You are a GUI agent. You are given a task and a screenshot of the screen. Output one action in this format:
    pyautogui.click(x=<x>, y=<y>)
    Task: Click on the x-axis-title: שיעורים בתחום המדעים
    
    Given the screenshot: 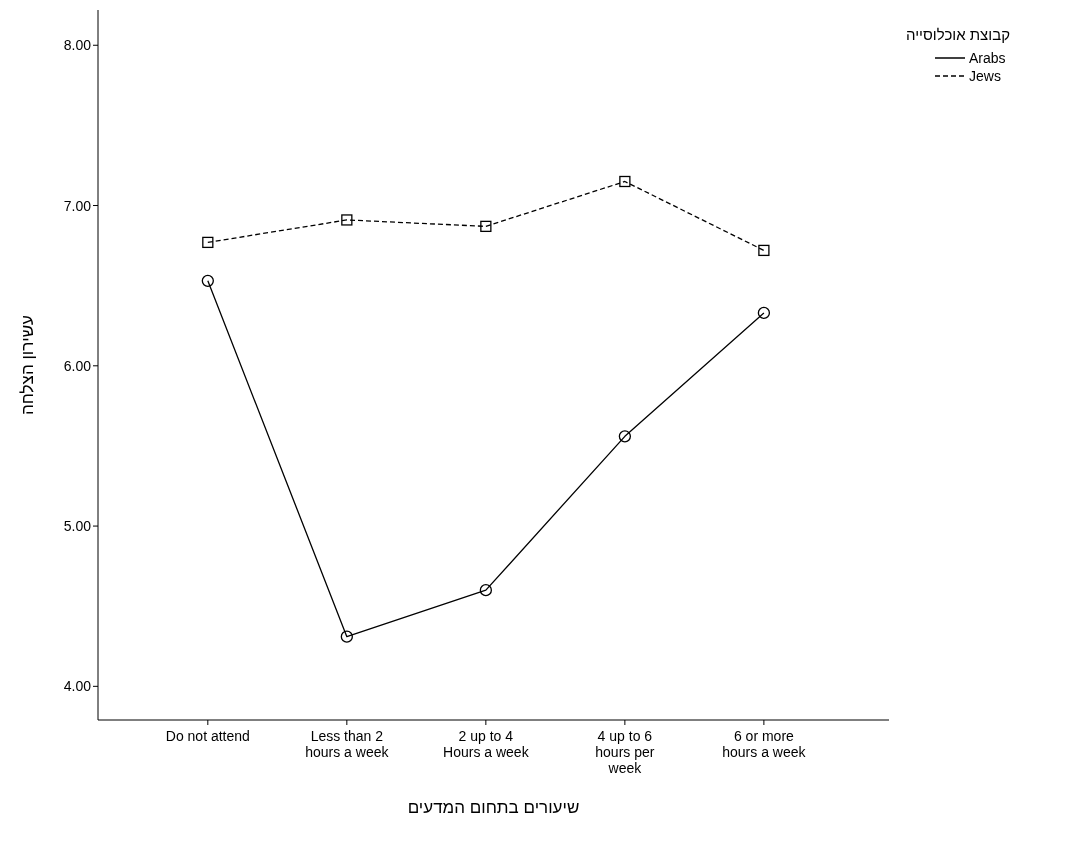 What is the action you would take?
    pyautogui.click(x=493, y=808)
    